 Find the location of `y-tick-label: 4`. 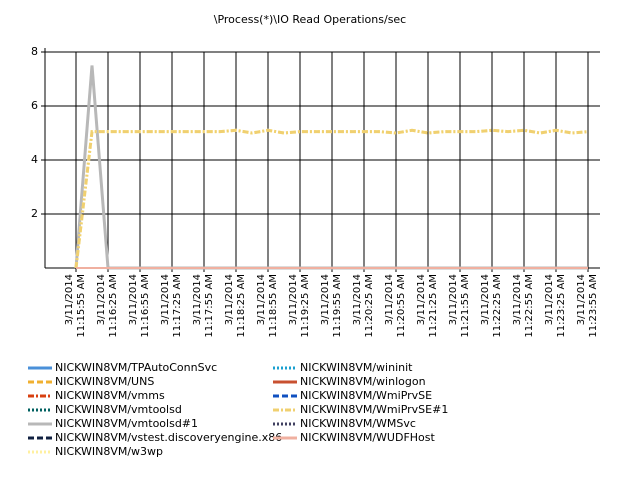

y-tick-label: 4 is located at coordinates (34, 159).